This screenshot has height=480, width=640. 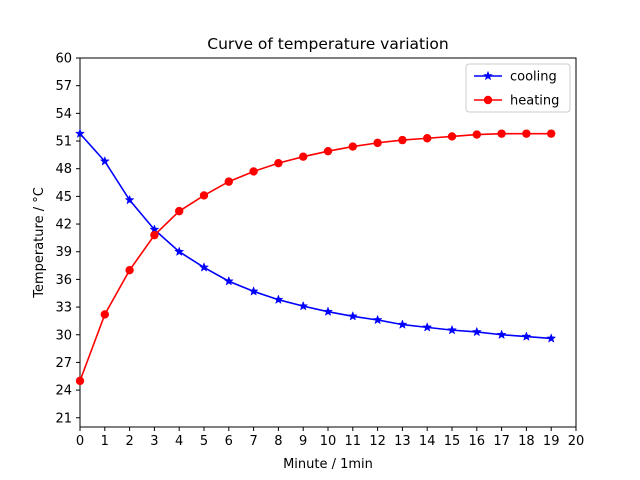 I want to click on y-tick-label: 60, so click(x=63, y=59).